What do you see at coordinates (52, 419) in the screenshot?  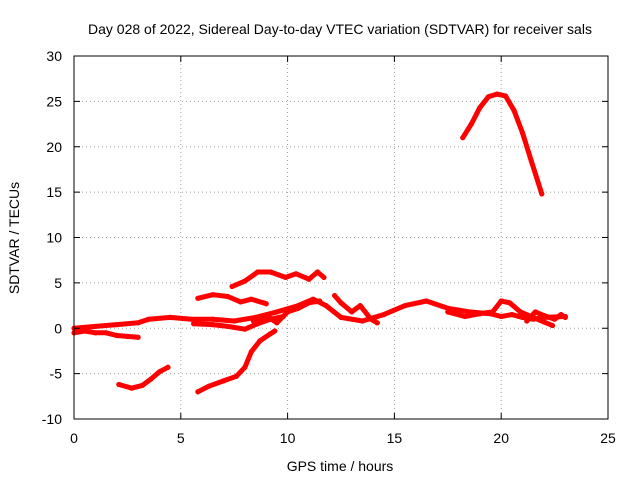 I see `y-tick-label: -10` at bounding box center [52, 419].